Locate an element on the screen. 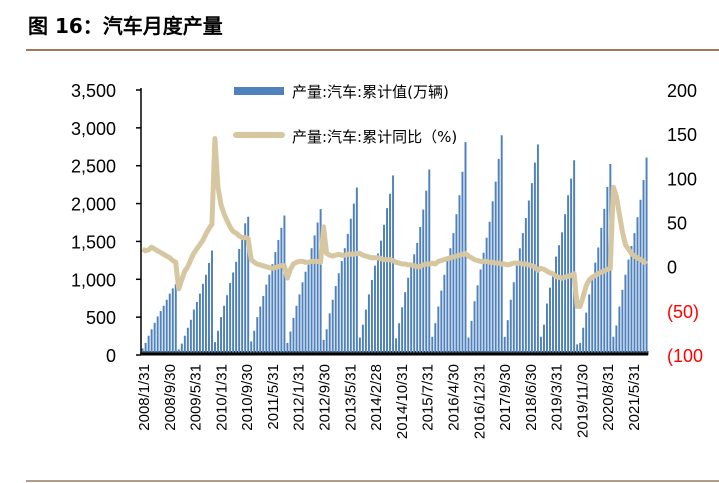  right-tick-label: (50) is located at coordinates (683, 312).